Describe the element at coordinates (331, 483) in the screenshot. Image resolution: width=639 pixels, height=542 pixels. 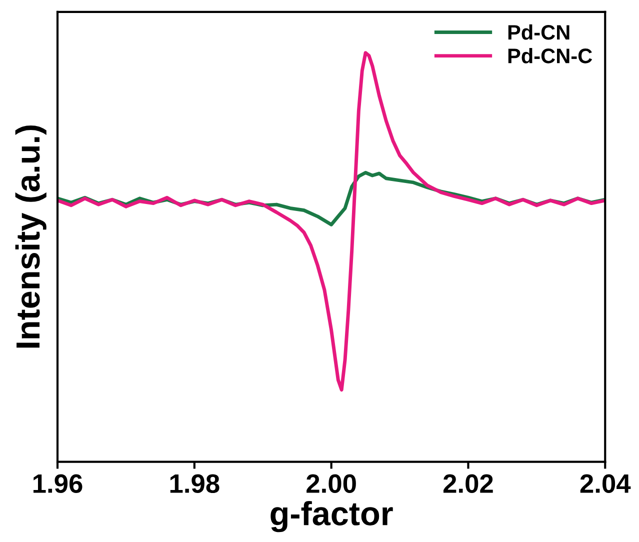
I see `x-tick-label: 2.00` at that location.